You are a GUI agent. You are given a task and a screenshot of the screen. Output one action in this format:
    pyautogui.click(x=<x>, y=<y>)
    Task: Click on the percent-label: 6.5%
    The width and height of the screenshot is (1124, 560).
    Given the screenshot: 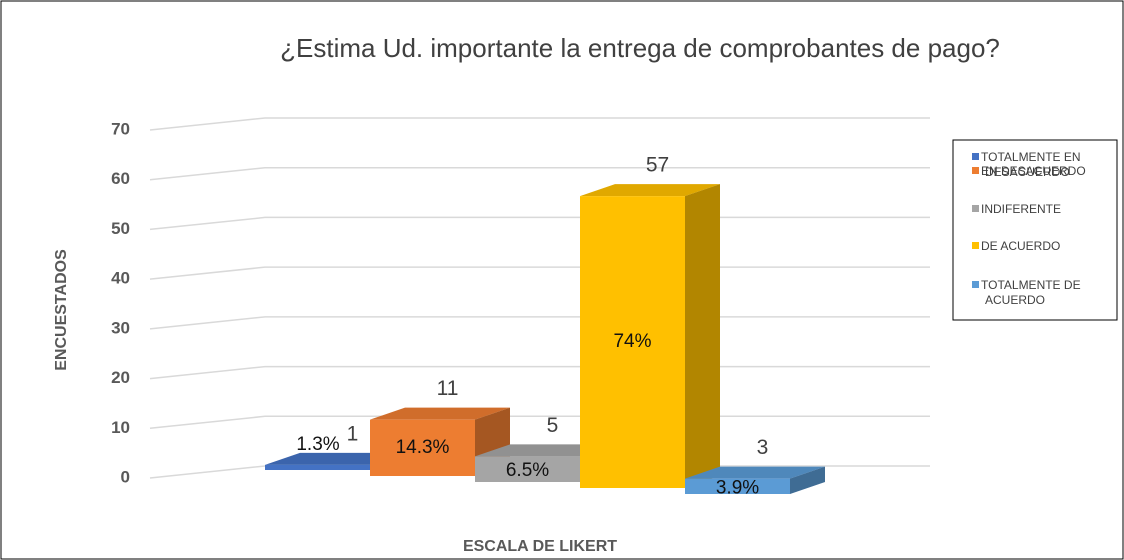 What is the action you would take?
    pyautogui.click(x=527, y=470)
    